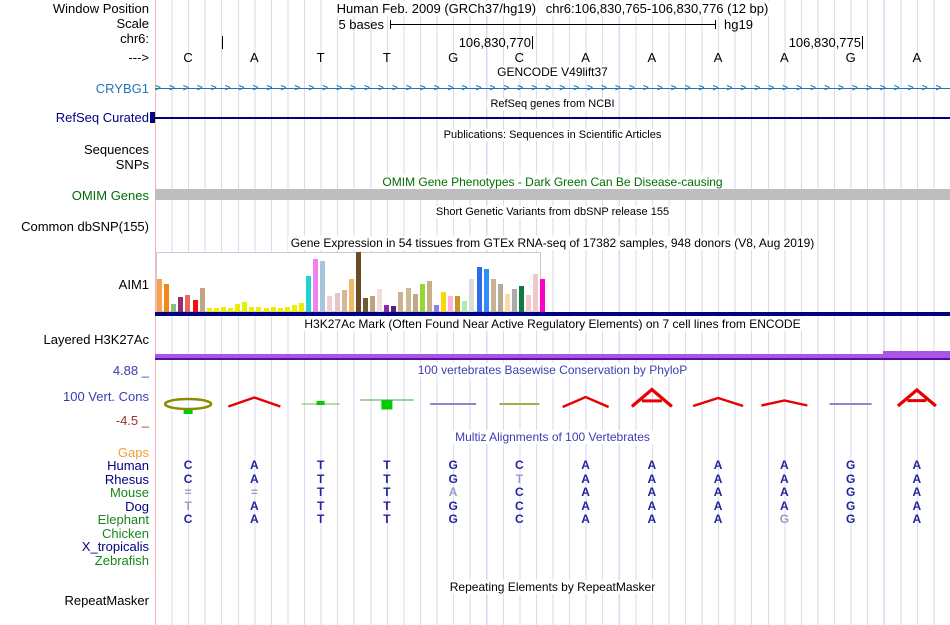  I want to click on refseq-gene-line, so click(552, 118).